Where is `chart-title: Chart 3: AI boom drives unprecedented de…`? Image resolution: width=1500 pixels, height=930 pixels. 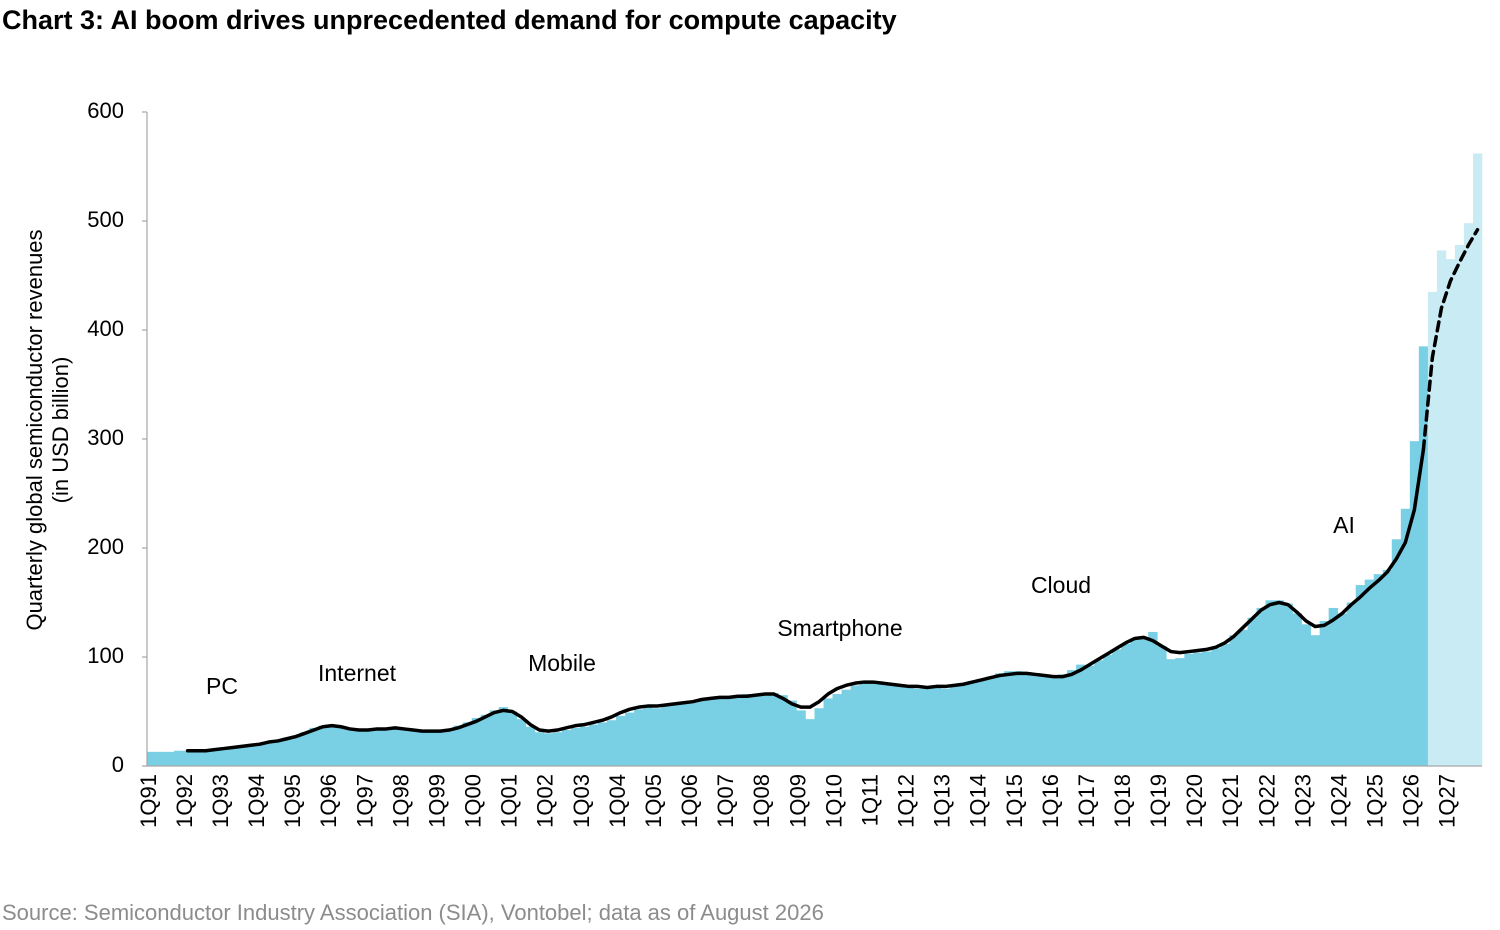
chart-title: Chart 3: AI boom drives unprecedented de… is located at coordinates (449, 20).